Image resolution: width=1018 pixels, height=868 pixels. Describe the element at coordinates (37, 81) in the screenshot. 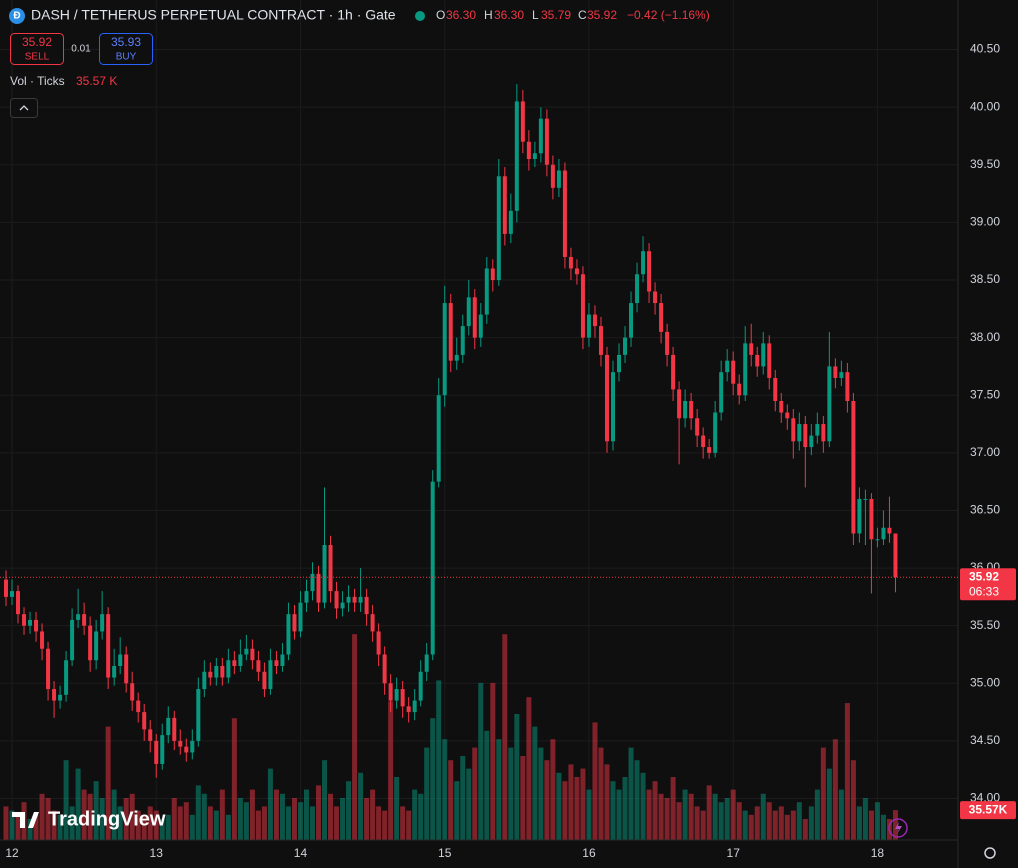

I see `volume-legend-label: Vol · Ticks` at that location.